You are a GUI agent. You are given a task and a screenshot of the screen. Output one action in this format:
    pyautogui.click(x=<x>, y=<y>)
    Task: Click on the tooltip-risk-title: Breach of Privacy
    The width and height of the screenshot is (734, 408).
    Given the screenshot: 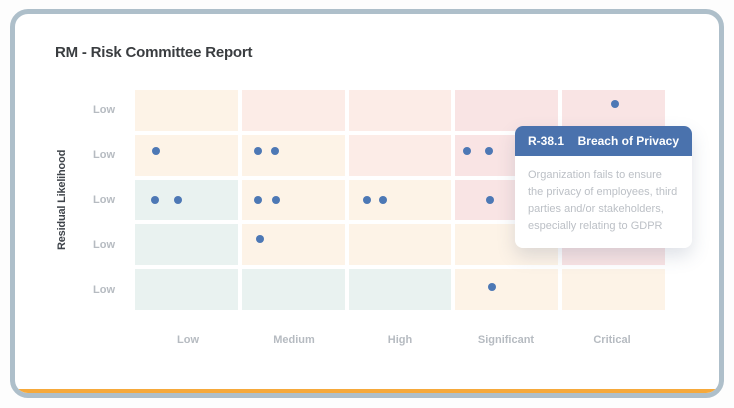 What is the action you would take?
    pyautogui.click(x=628, y=141)
    